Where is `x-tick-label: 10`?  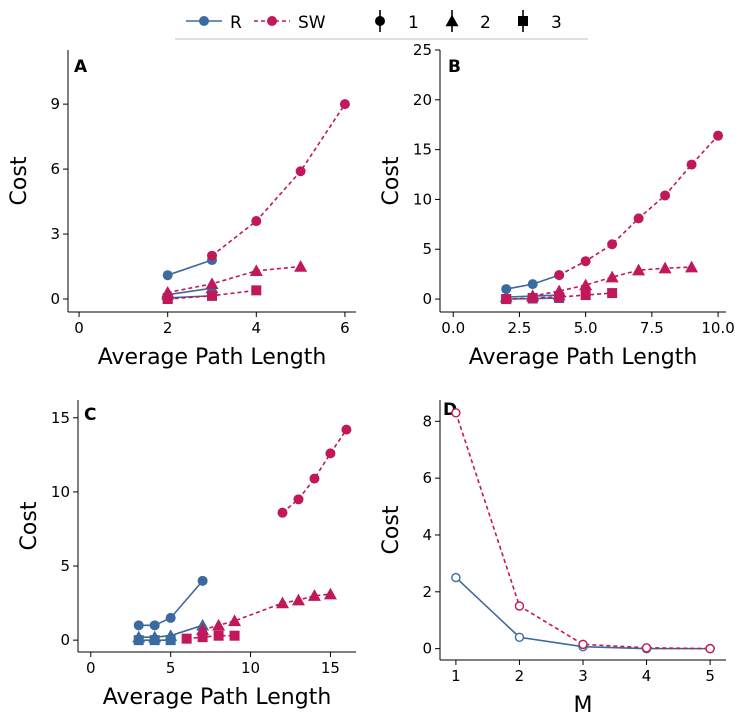 x-tick-label: 10 is located at coordinates (250, 668).